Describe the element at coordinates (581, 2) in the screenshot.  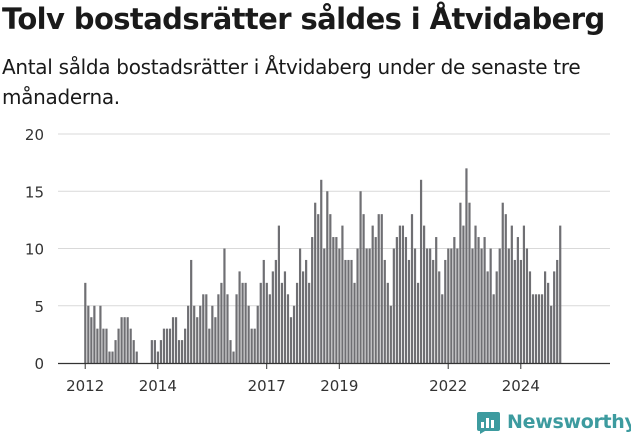
I see `data-label: 12` at that location.